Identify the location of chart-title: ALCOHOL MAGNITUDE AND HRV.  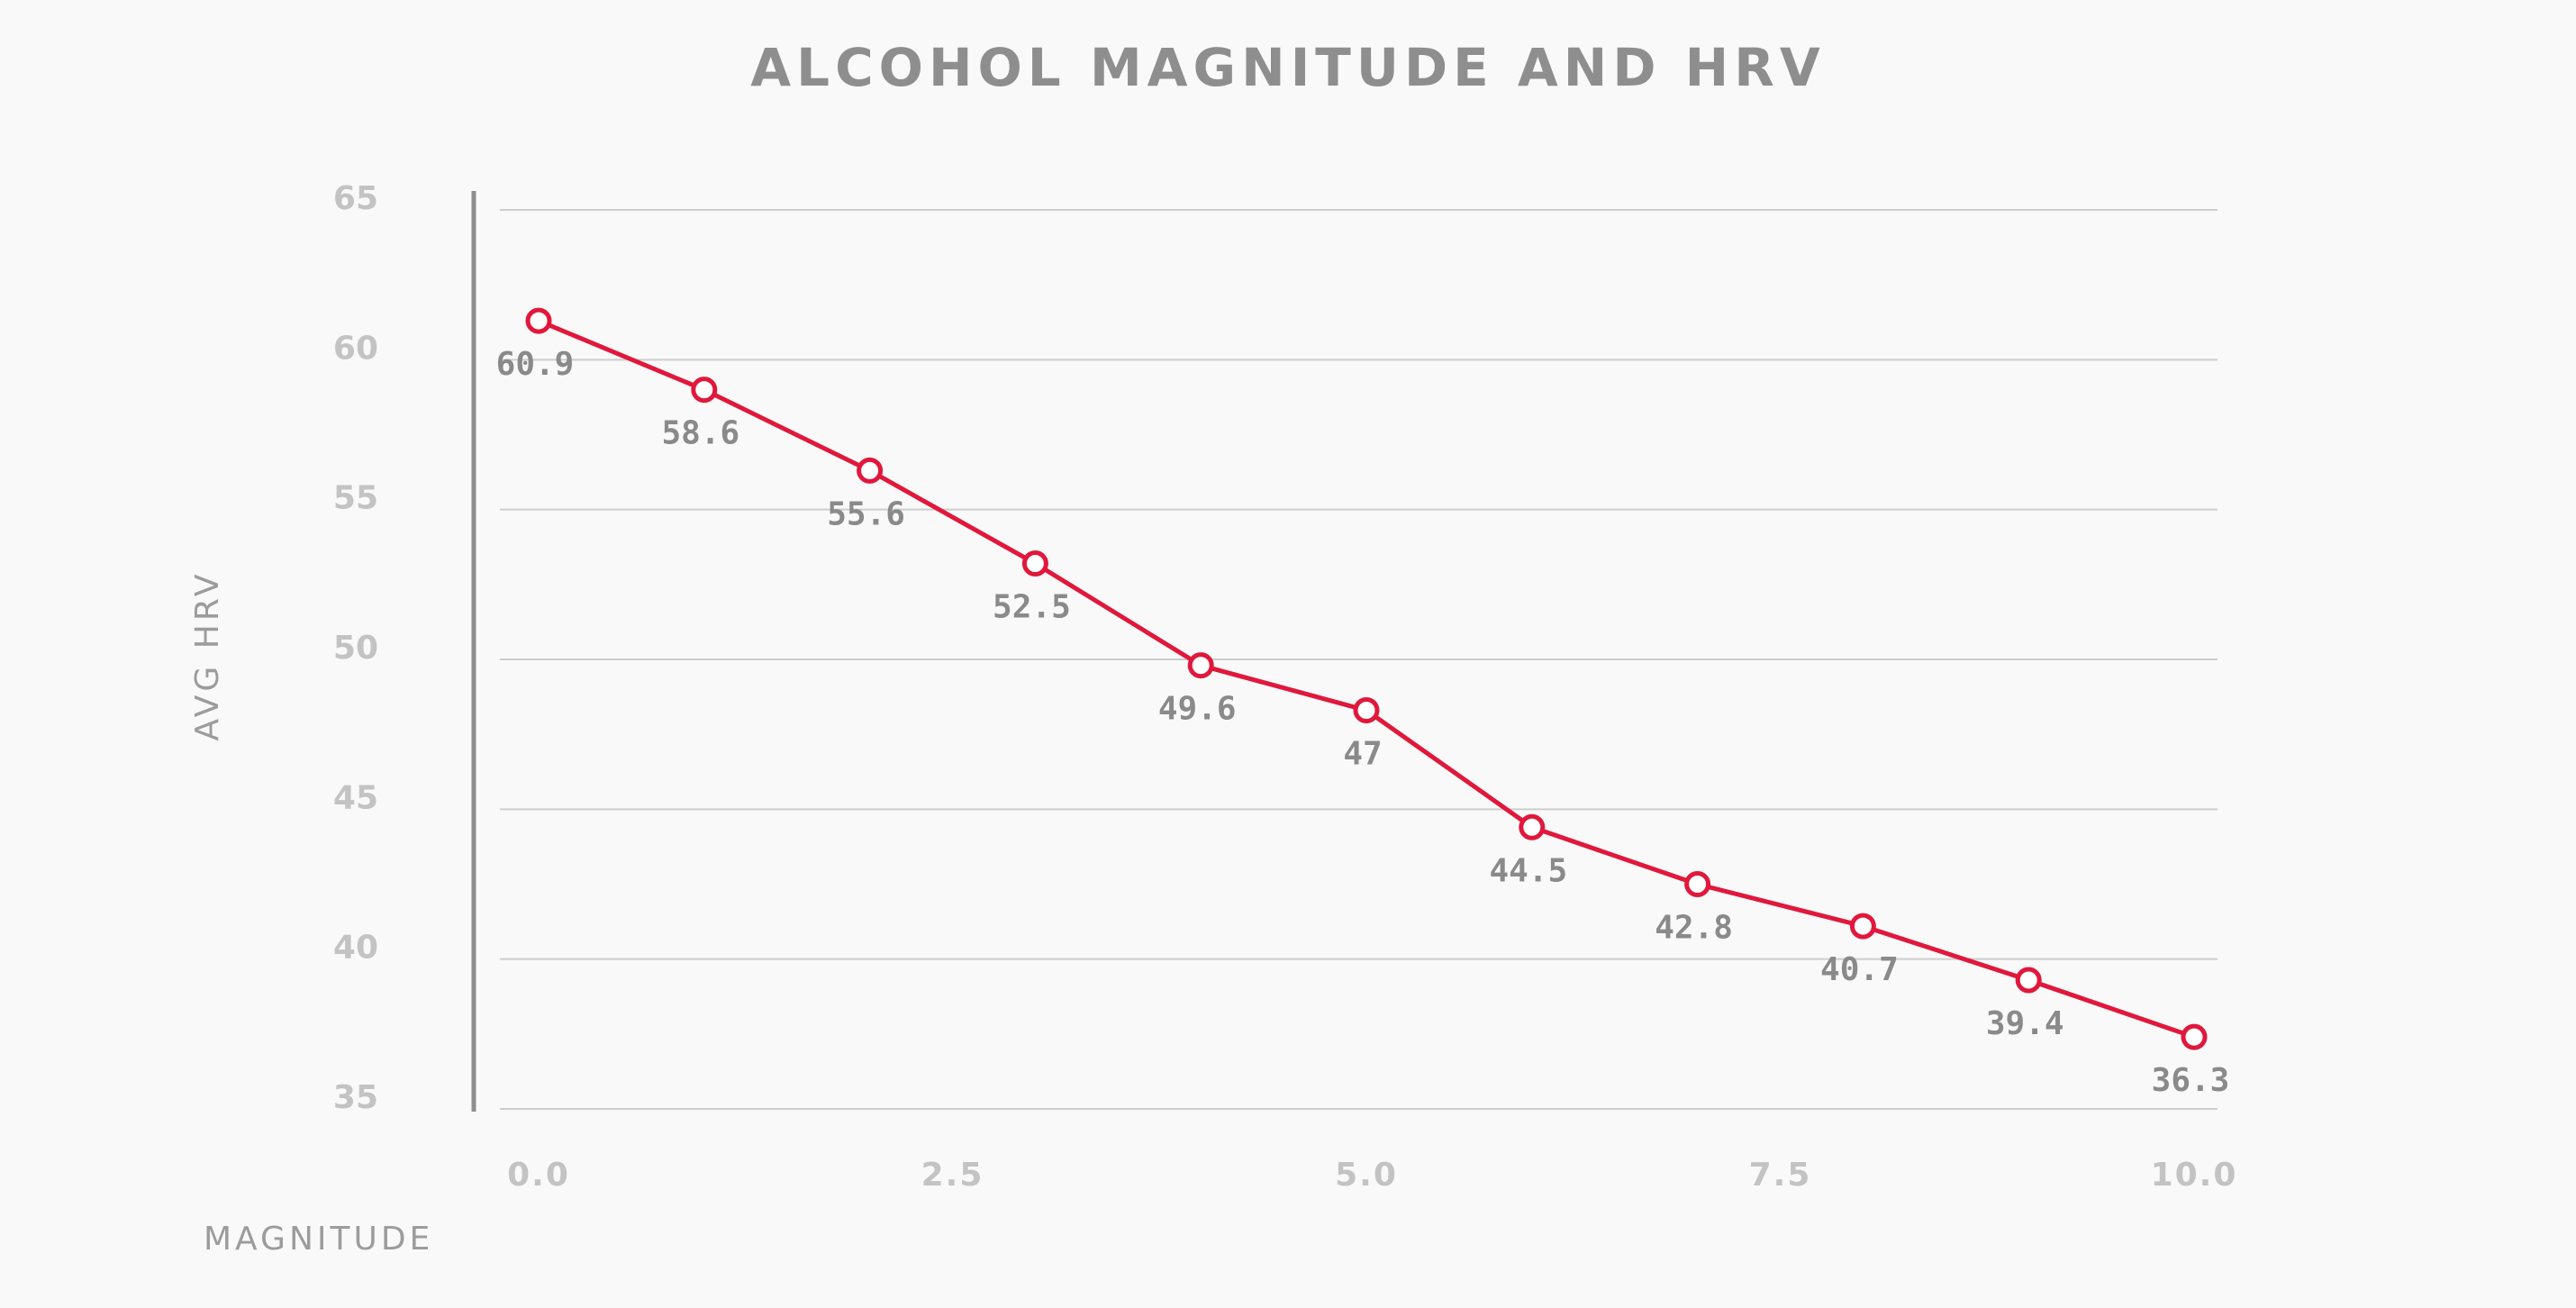
(1288, 67).